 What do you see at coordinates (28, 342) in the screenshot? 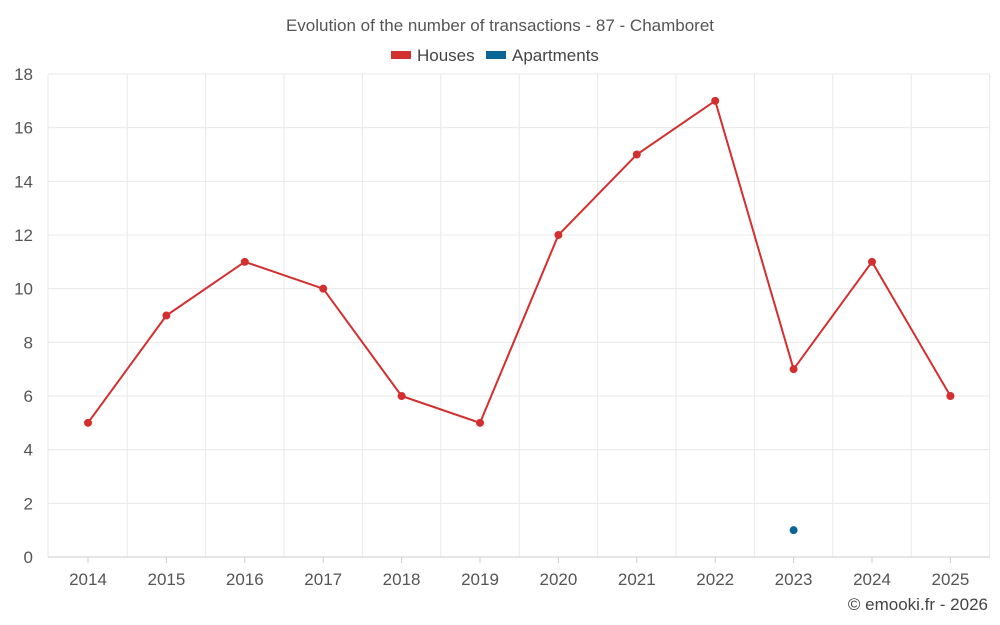
I see `y-tick-label: 8` at bounding box center [28, 342].